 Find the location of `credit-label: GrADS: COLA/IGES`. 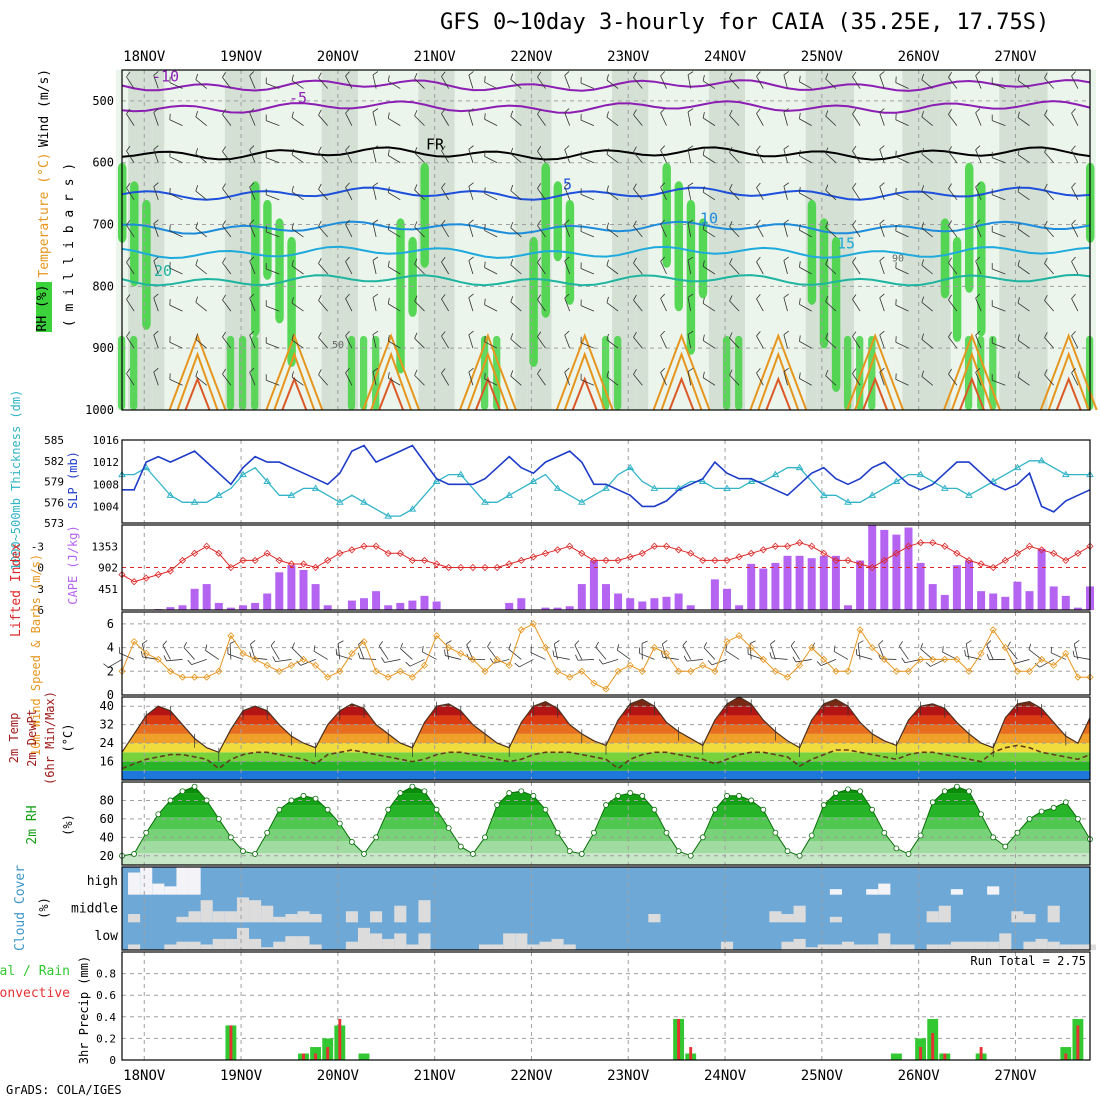

credit-label: GrADS: COLA/IGES is located at coordinates (64, 1090).